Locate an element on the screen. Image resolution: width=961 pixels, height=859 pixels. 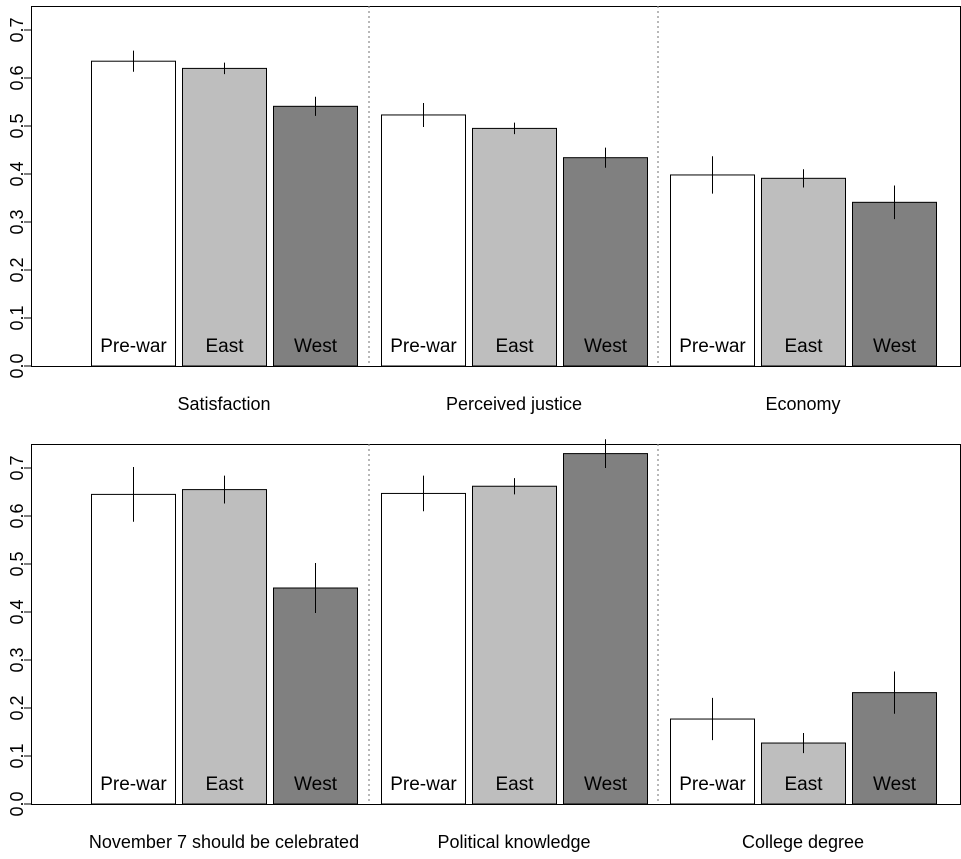
y-tick-label-1-6: 0.6 is located at coordinates (17, 77).